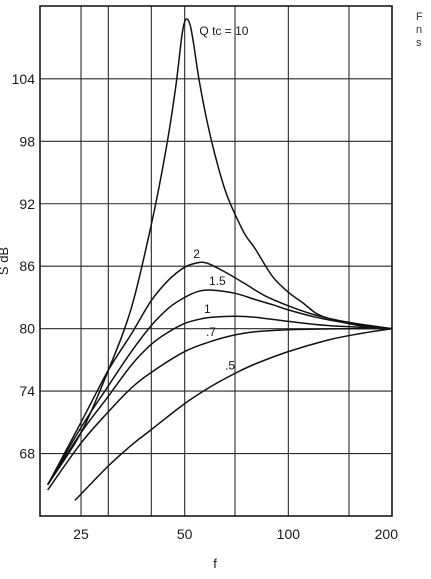 Image resolution: width=431 pixels, height=579 pixels. I want to click on y-tick-label: 104, so click(24, 79).